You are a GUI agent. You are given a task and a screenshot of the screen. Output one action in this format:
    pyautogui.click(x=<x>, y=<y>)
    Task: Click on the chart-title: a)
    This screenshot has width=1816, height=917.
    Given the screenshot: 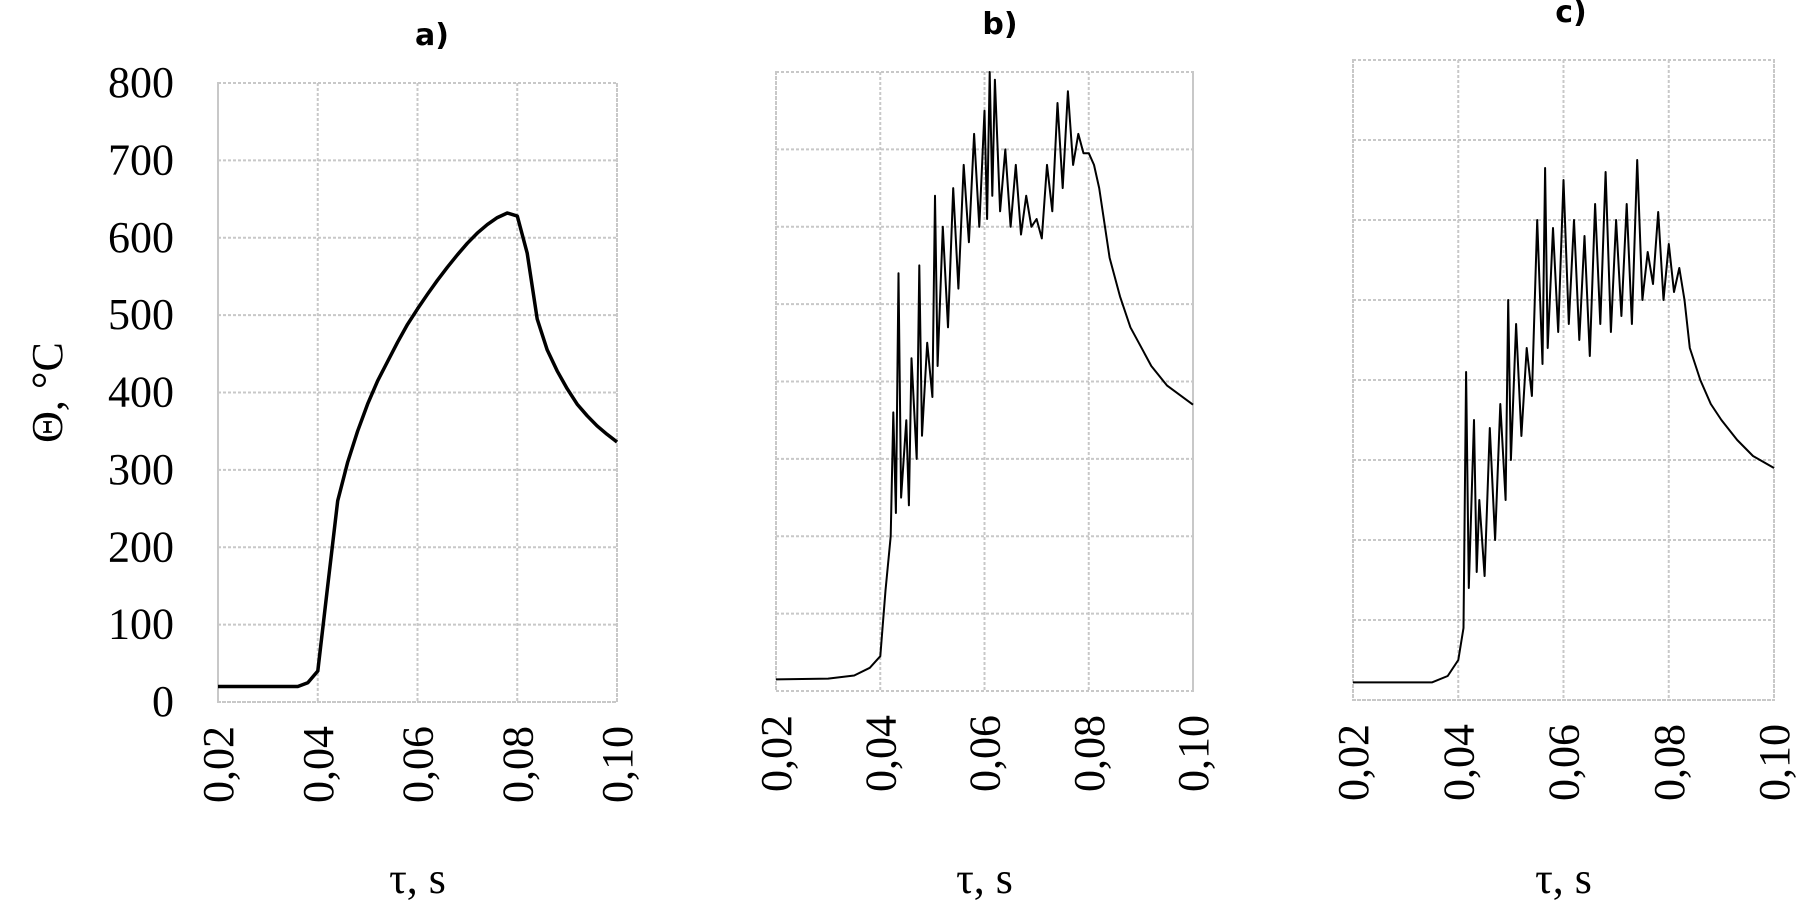 What is the action you would take?
    pyautogui.click(x=432, y=35)
    